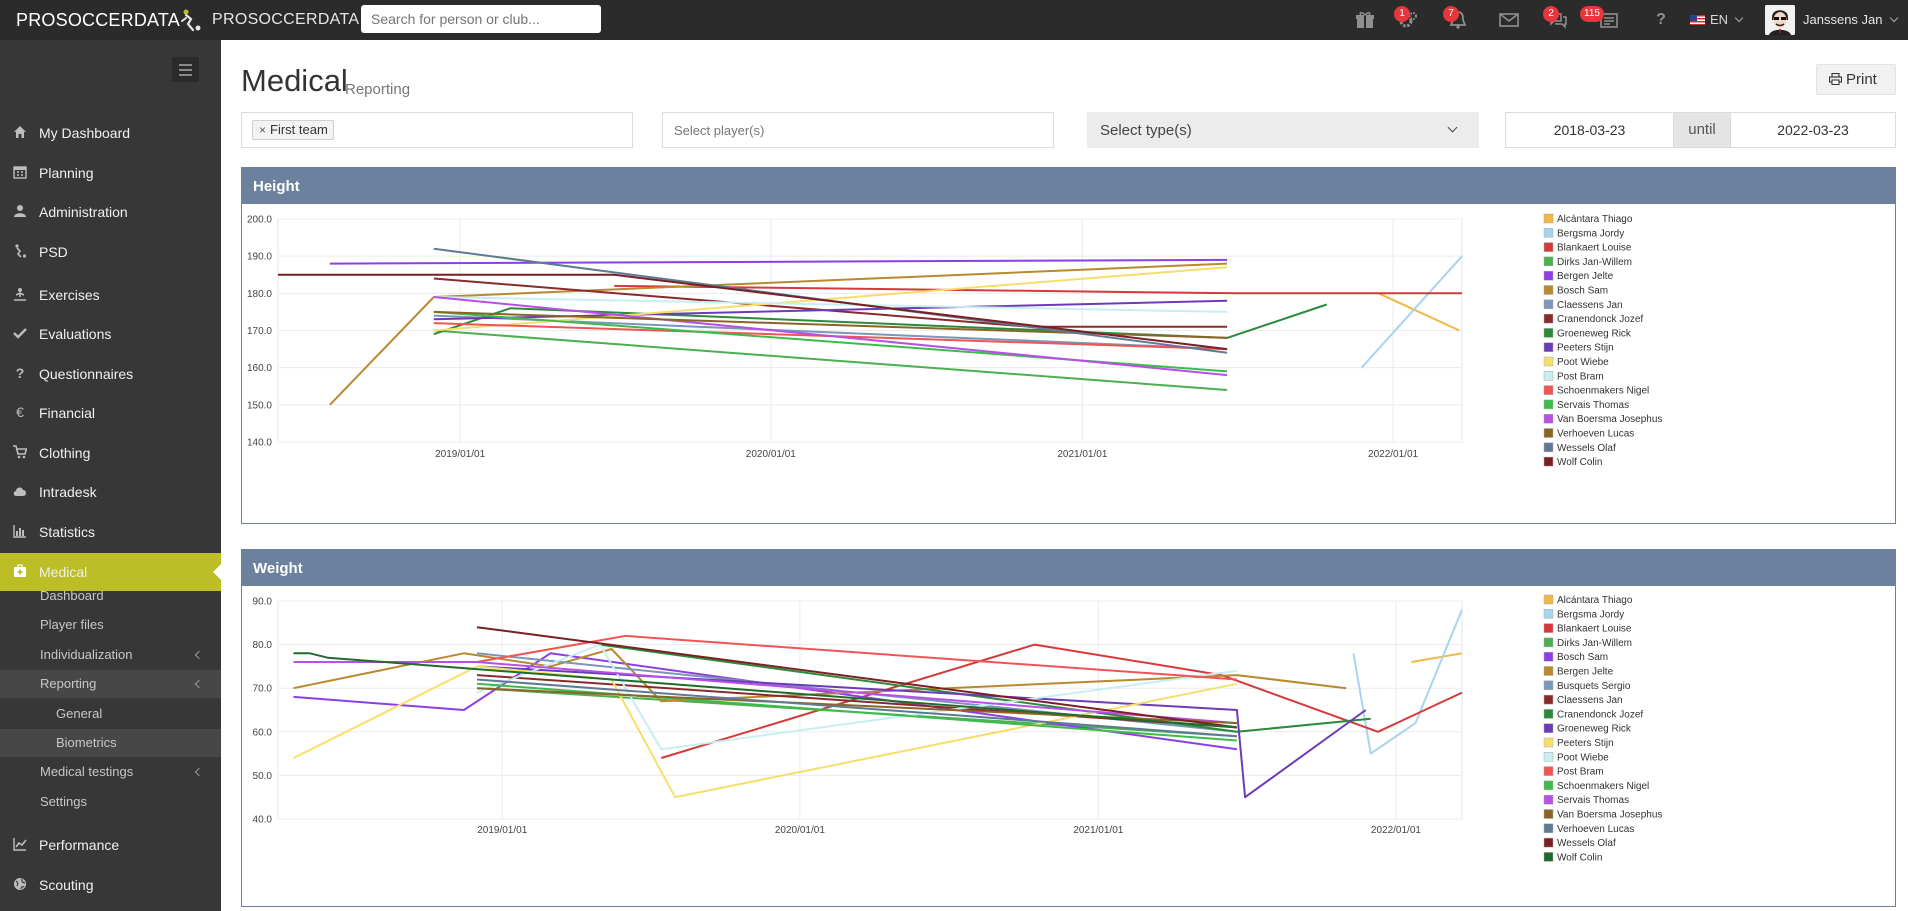 The image size is (1908, 911). I want to click on date-from-input: 2018-03-23, so click(1589, 130).